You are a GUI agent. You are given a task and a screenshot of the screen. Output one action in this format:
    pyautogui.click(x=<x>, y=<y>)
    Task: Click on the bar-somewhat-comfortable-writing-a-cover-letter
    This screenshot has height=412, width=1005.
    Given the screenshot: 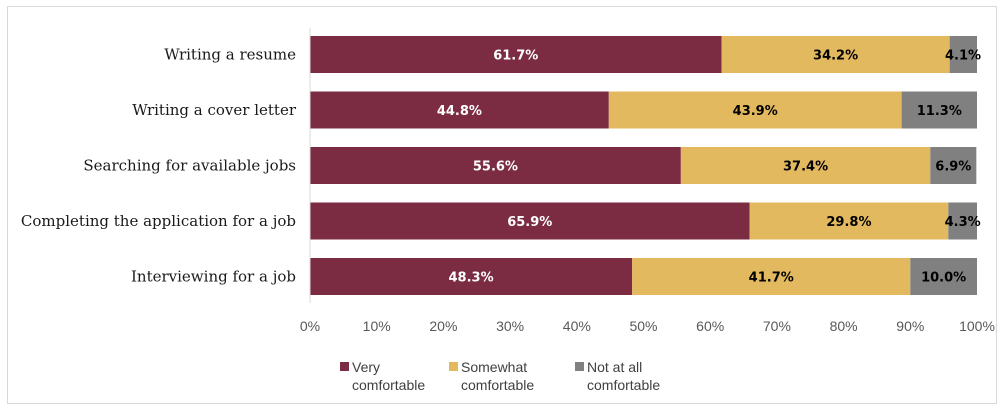 What is the action you would take?
    pyautogui.click(x=755, y=110)
    